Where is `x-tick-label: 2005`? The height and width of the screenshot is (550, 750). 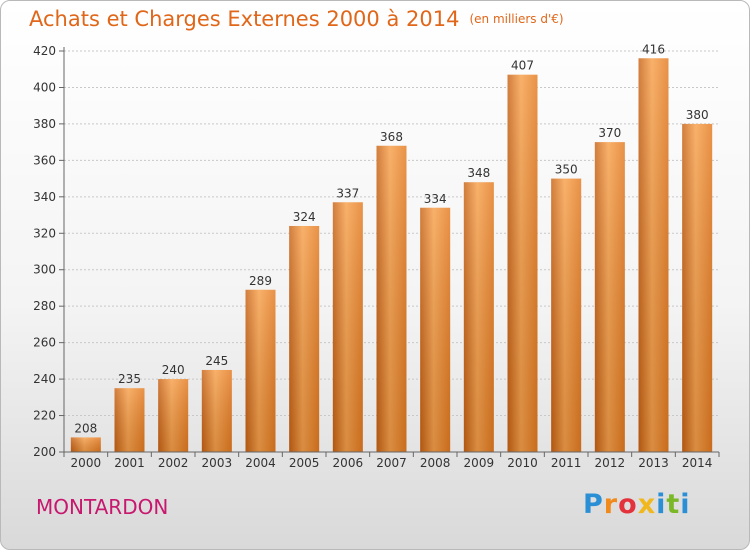 x-tick-label: 2005 is located at coordinates (304, 463).